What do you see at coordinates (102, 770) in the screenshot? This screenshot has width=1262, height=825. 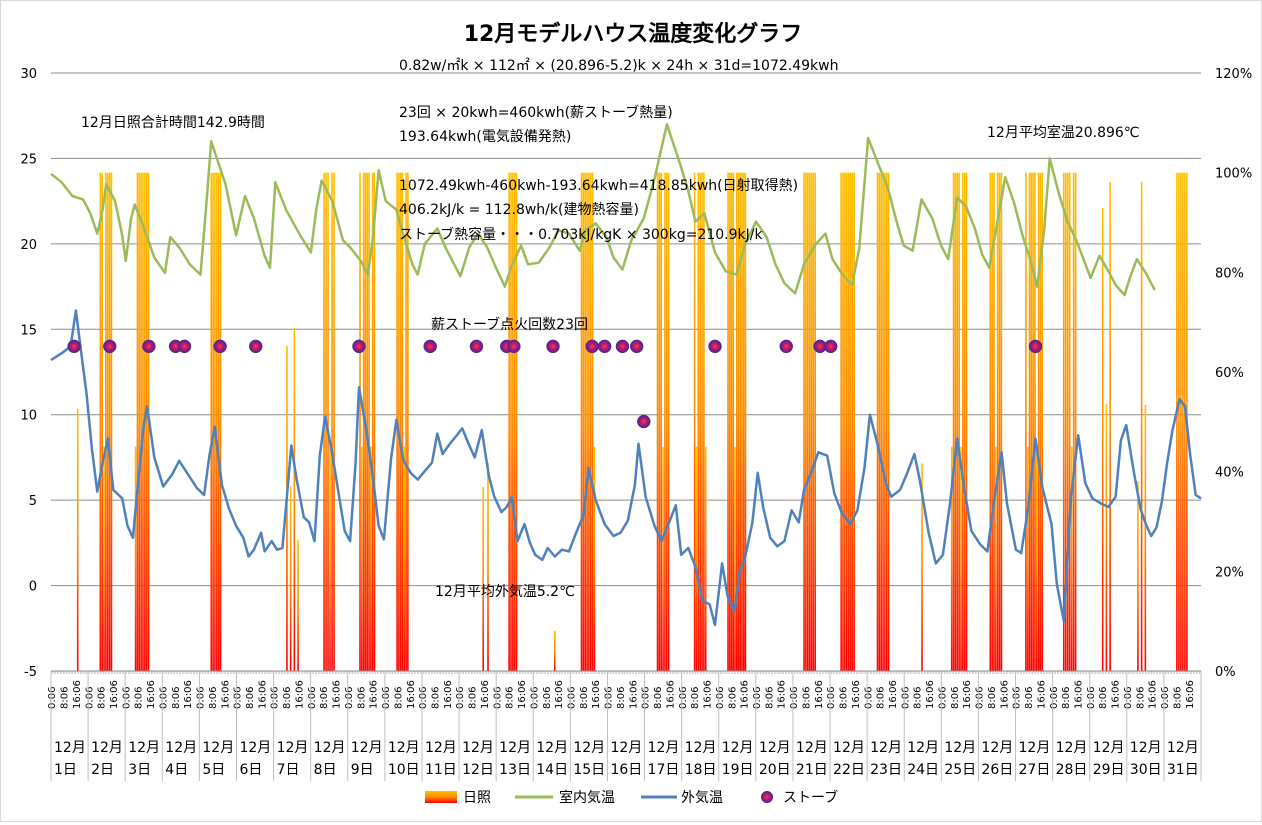 I see `x-day-date-label: 2日` at bounding box center [102, 770].